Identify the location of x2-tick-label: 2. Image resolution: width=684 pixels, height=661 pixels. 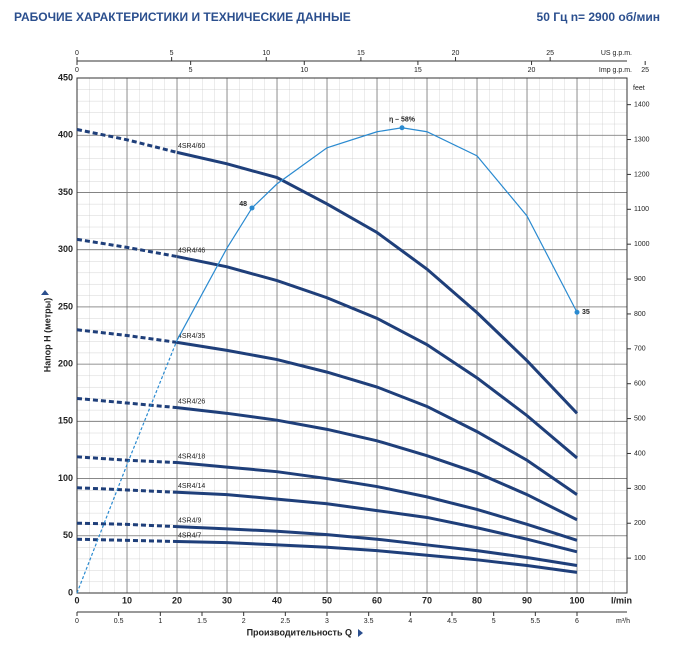
(244, 621).